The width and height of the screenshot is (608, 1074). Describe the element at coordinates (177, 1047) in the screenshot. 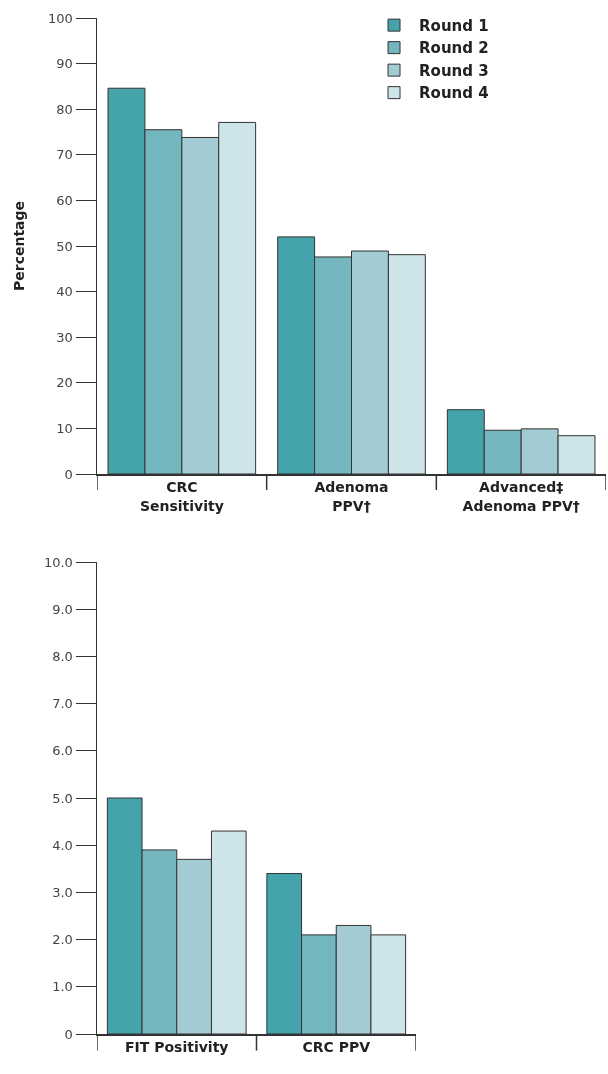

I see `x-tick-label: FIT Positivity` at that location.